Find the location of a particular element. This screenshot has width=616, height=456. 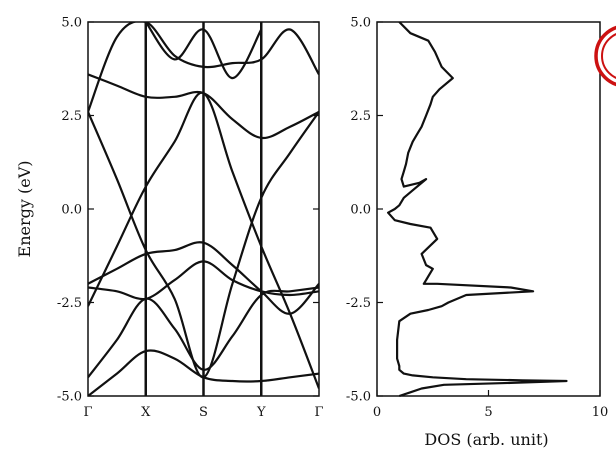

x-tick-label: 10 is located at coordinates (600, 412).